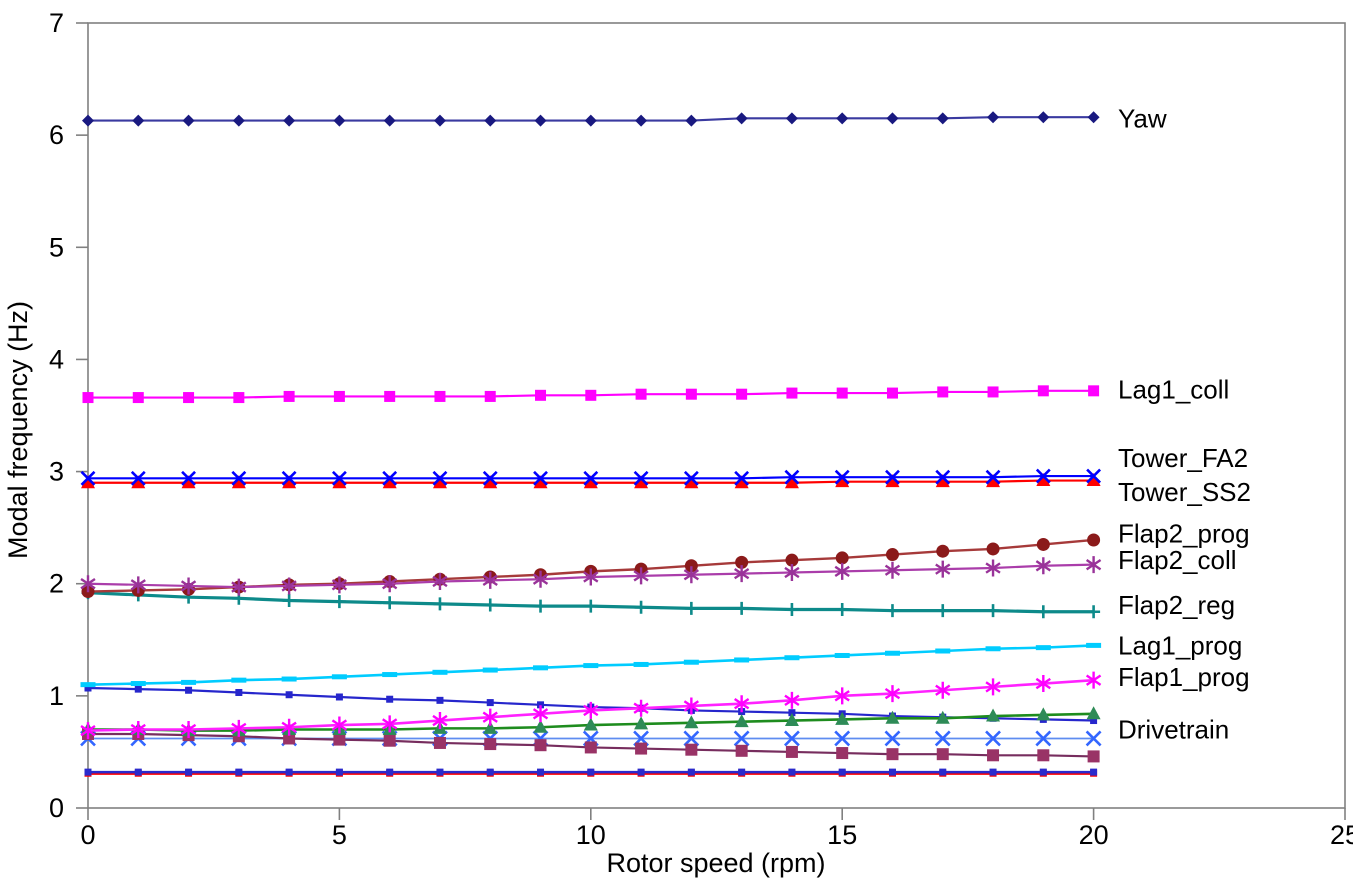  Describe the element at coordinates (56, 359) in the screenshot. I see `y-tick-label: 4` at that location.